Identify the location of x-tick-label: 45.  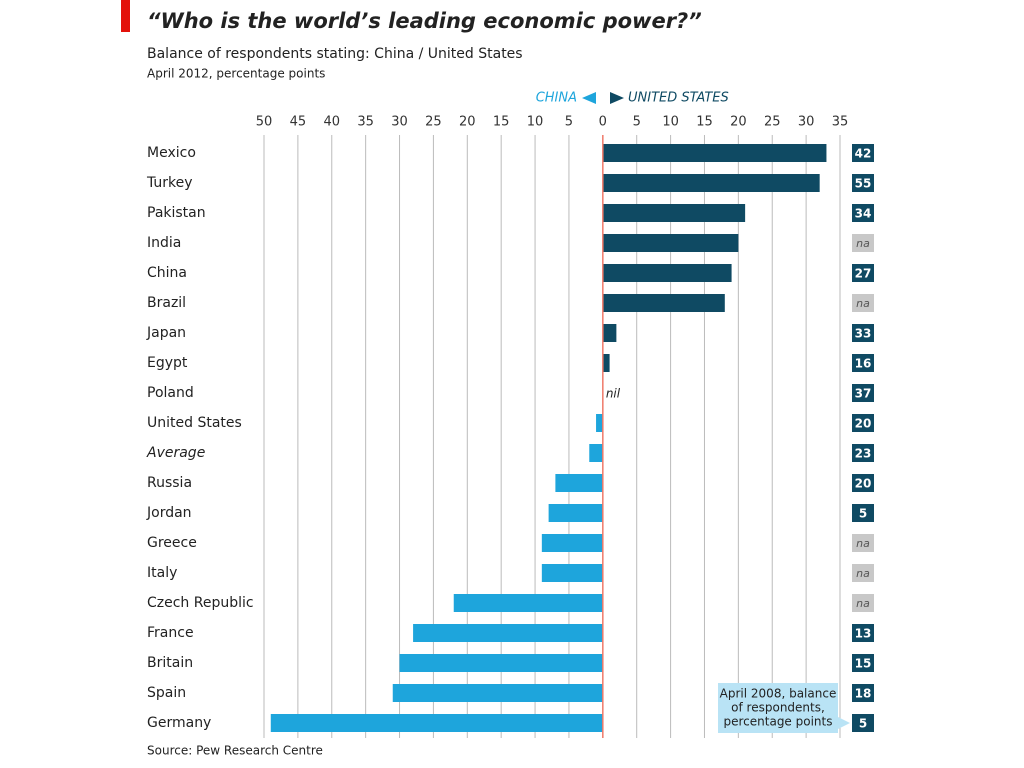
(298, 122).